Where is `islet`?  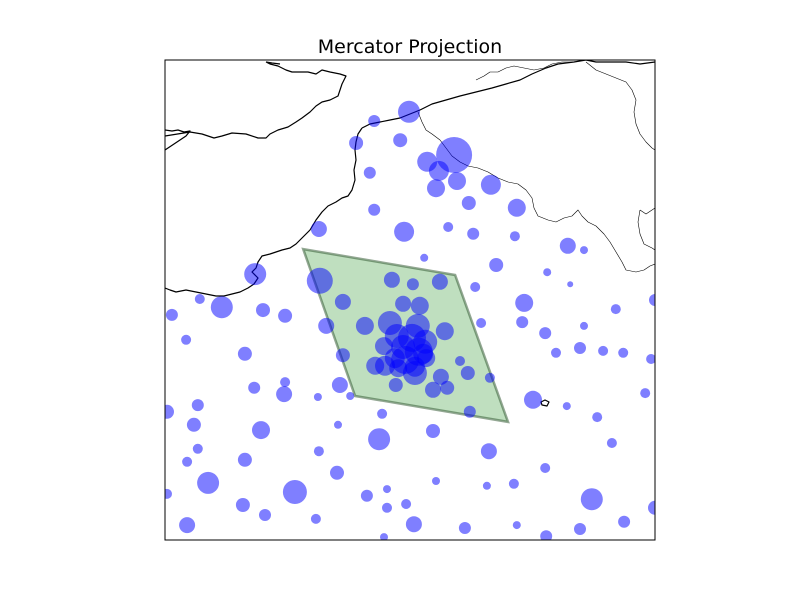
islet is located at coordinates (545, 403).